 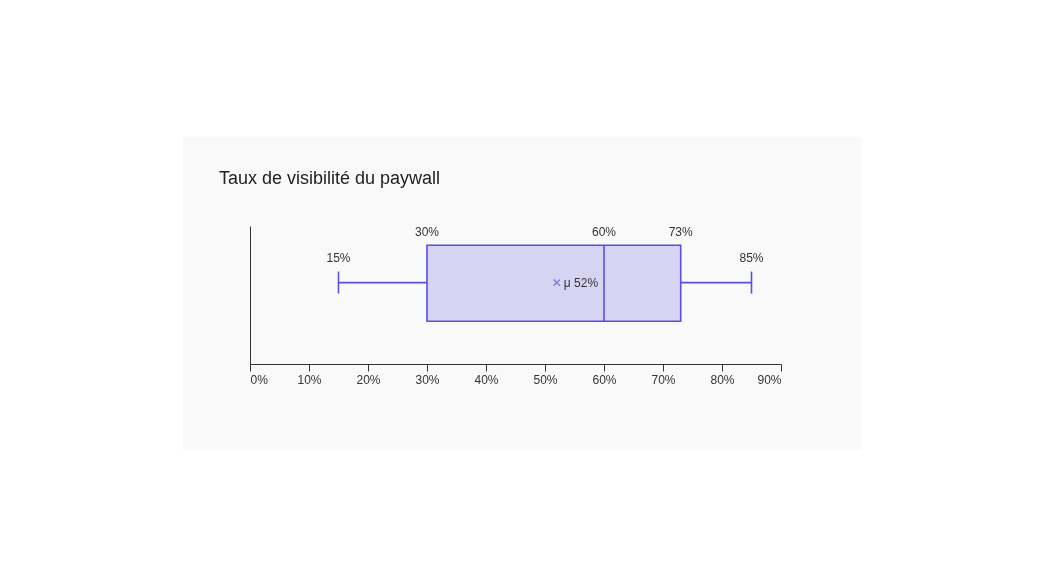 What do you see at coordinates (604, 231) in the screenshot?
I see `annotation: 60%` at bounding box center [604, 231].